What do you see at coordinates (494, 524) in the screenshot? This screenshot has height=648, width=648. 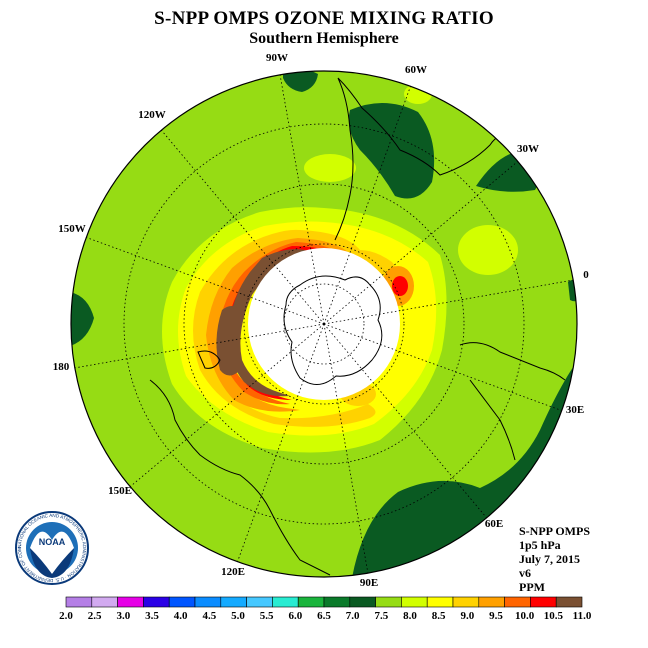 I see `longitude-label: 60E` at bounding box center [494, 524].